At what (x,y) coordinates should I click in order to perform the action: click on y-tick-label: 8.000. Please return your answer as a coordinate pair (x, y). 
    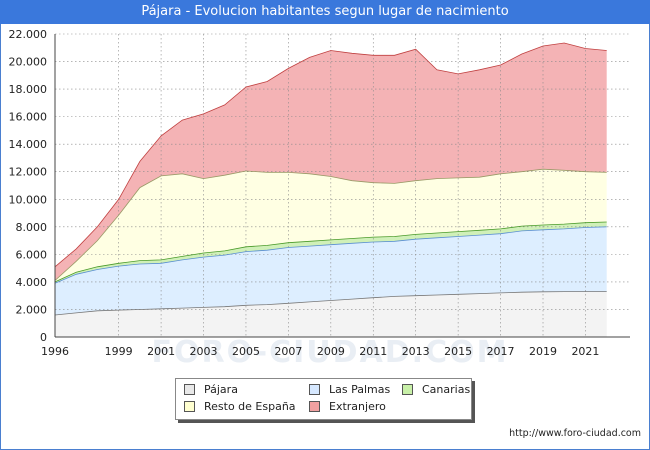
    Looking at the image, I should click on (32, 227).